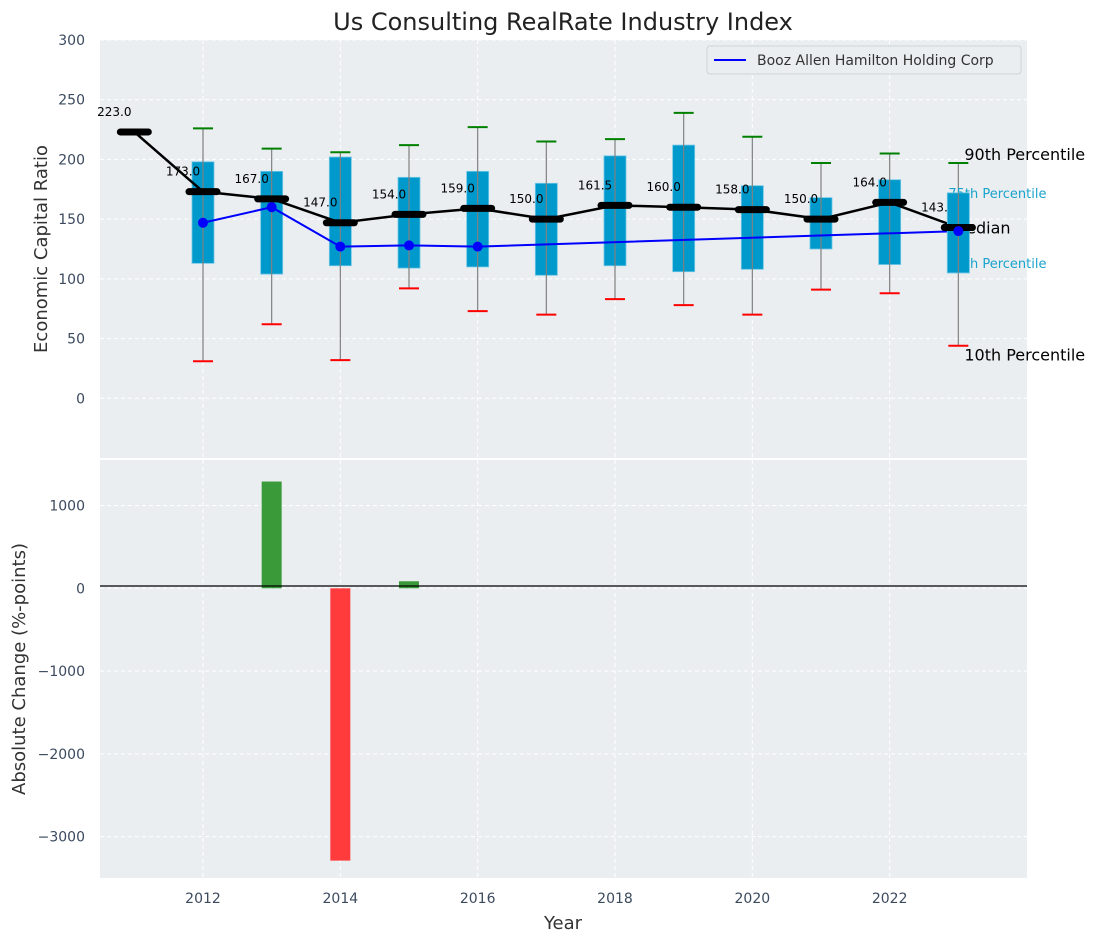 Image resolution: width=1103 pixels, height=946 pixels. What do you see at coordinates (958, 231) in the screenshot?
I see `company-point-overlay` at bounding box center [958, 231].